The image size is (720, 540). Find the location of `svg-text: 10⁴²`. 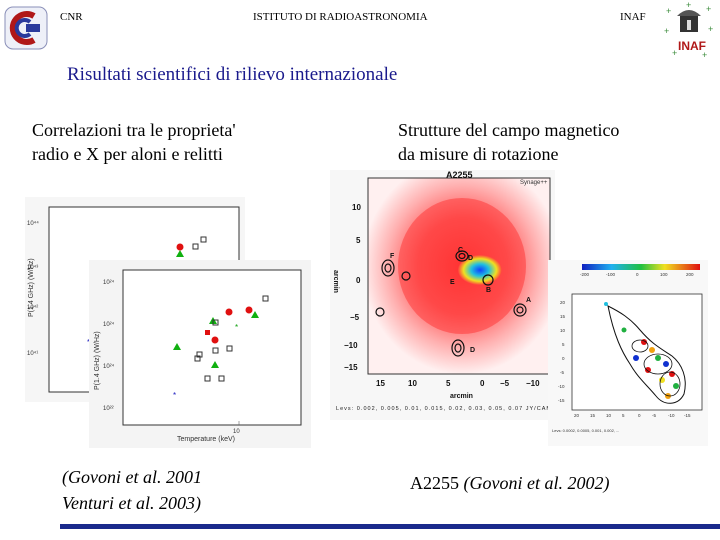

svg-text: 10⁴² is located at coordinates (32, 307).